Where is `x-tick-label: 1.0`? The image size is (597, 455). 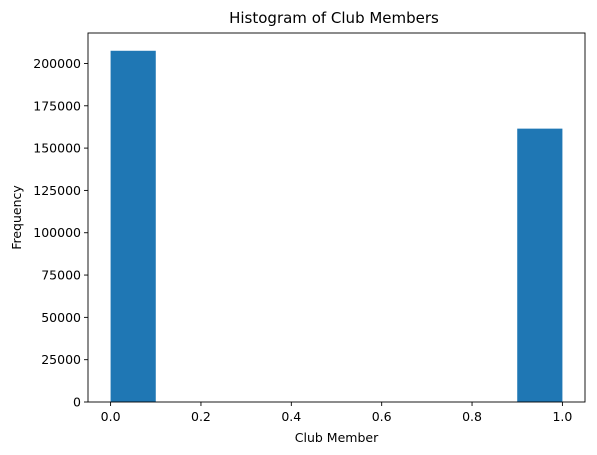 x-tick-label: 1.0 is located at coordinates (562, 416).